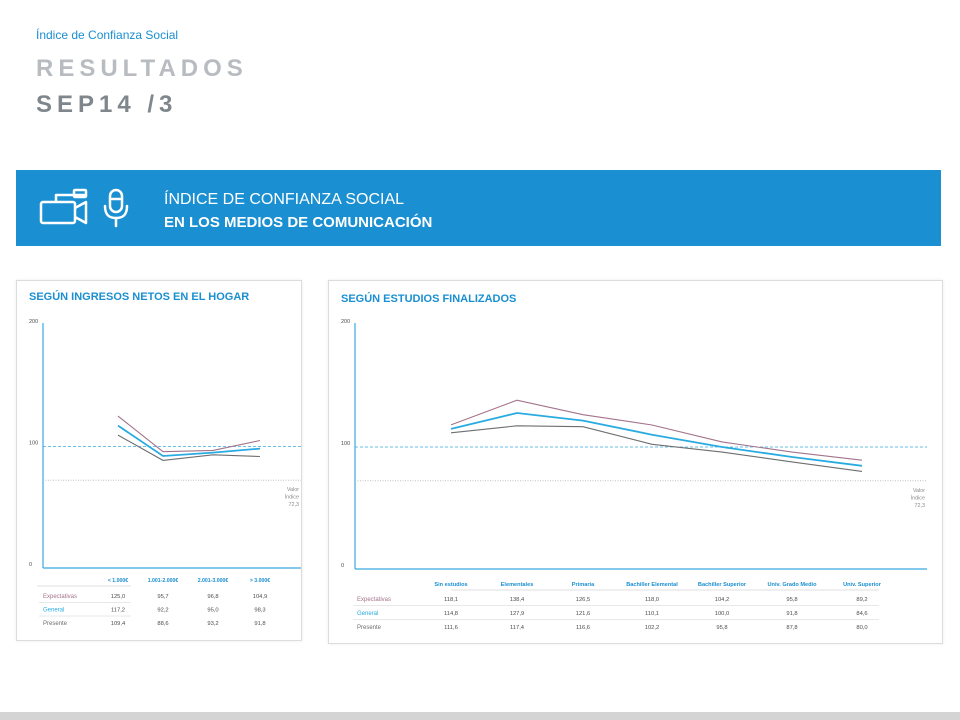  Describe the element at coordinates (517, 614) in the screenshot. I see `data-label: 127,9` at that location.